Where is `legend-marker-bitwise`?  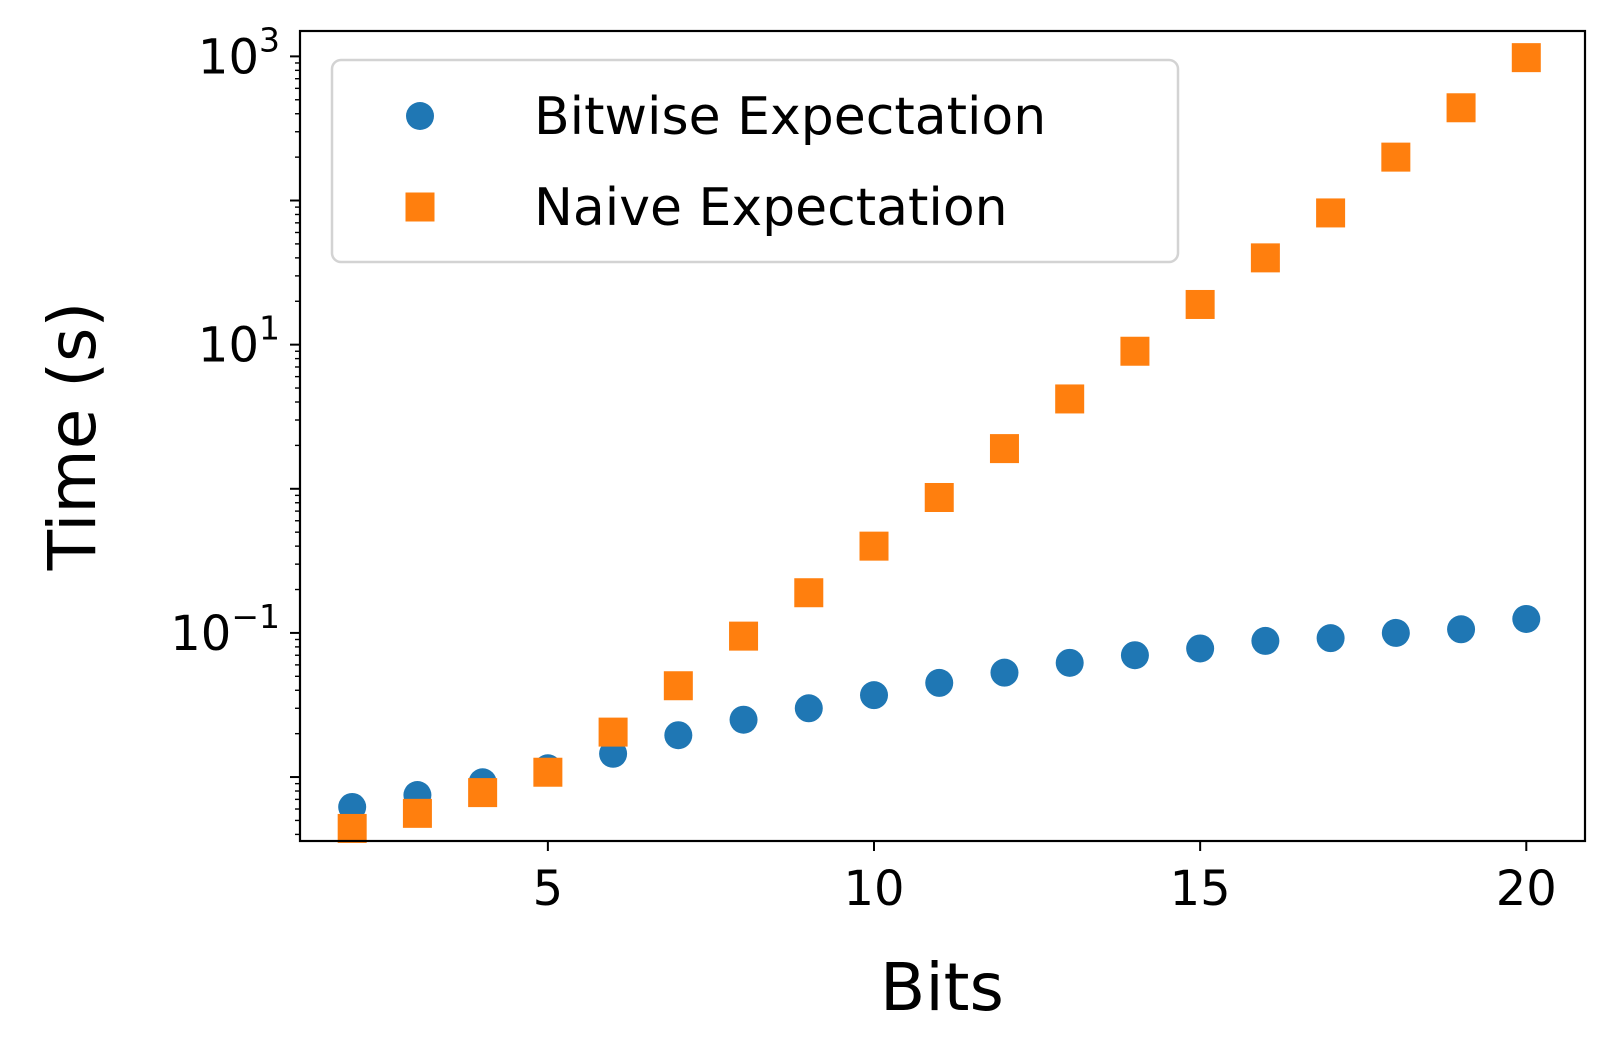
legend-marker-bitwise is located at coordinates (420, 116).